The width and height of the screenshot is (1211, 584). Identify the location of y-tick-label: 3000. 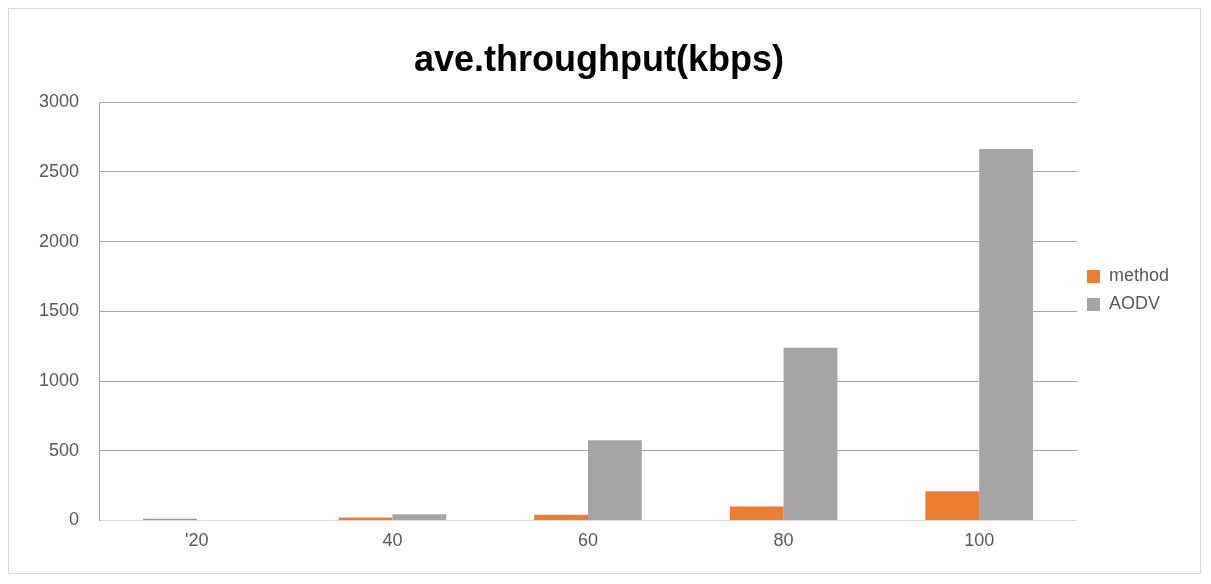
(59, 101).